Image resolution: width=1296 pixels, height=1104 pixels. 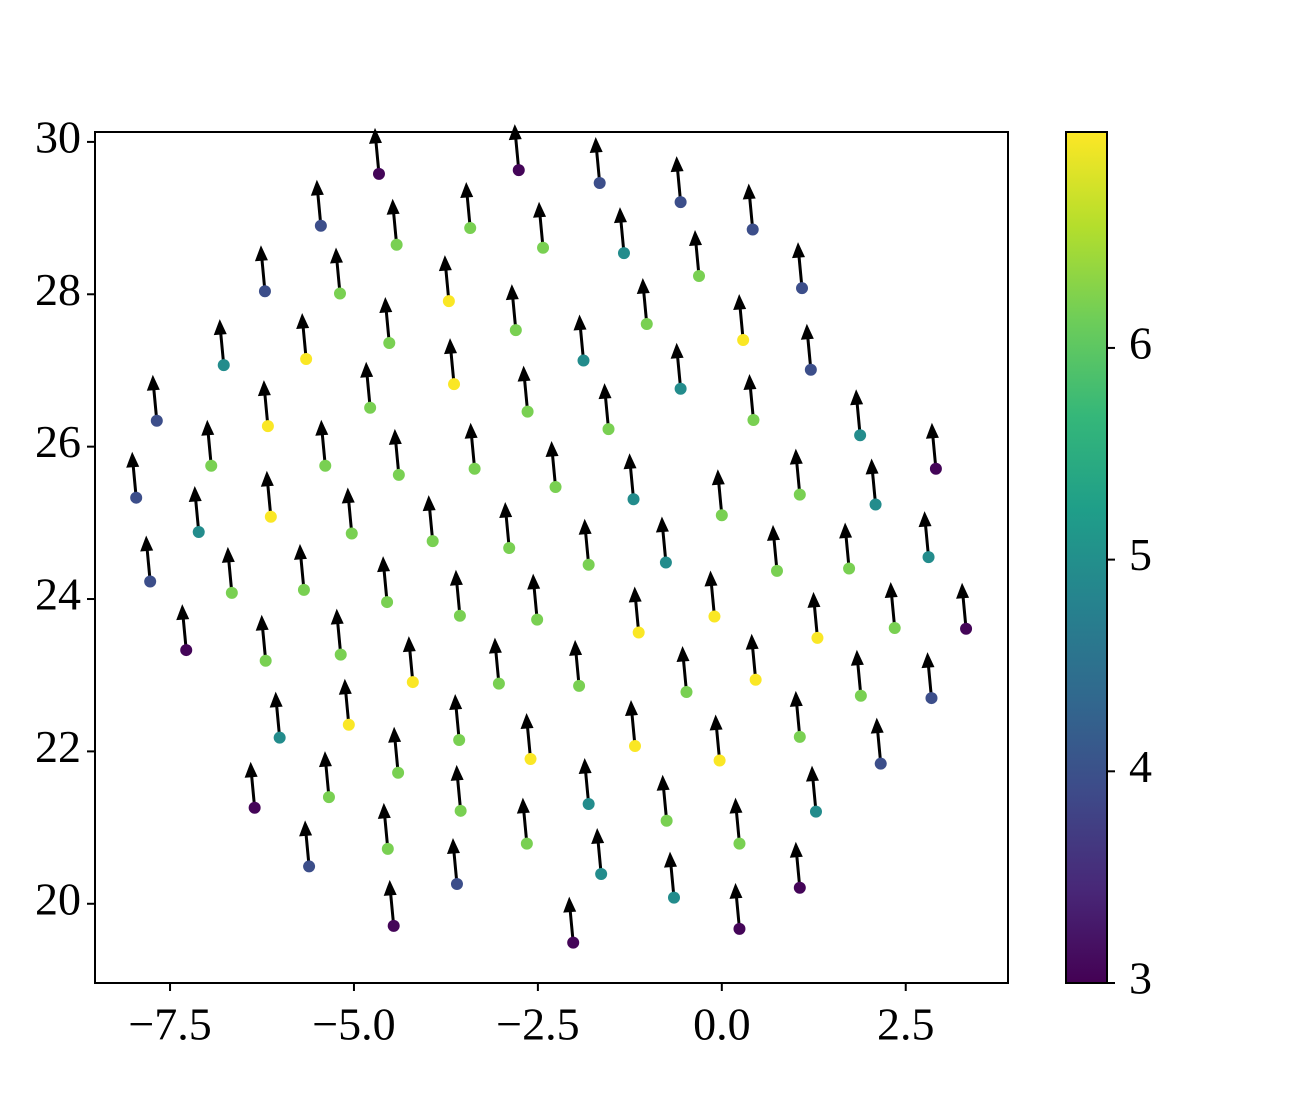 I want to click on colorbar-tick-label: 6, so click(x=1140, y=342).